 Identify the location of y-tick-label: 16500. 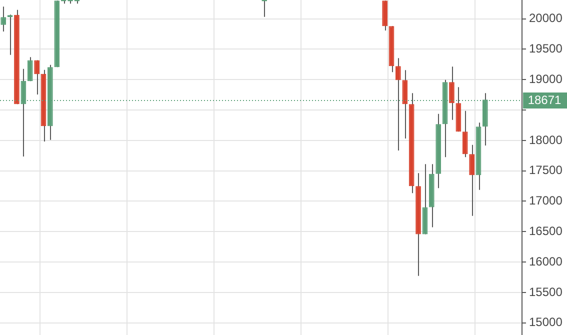
(546, 231).